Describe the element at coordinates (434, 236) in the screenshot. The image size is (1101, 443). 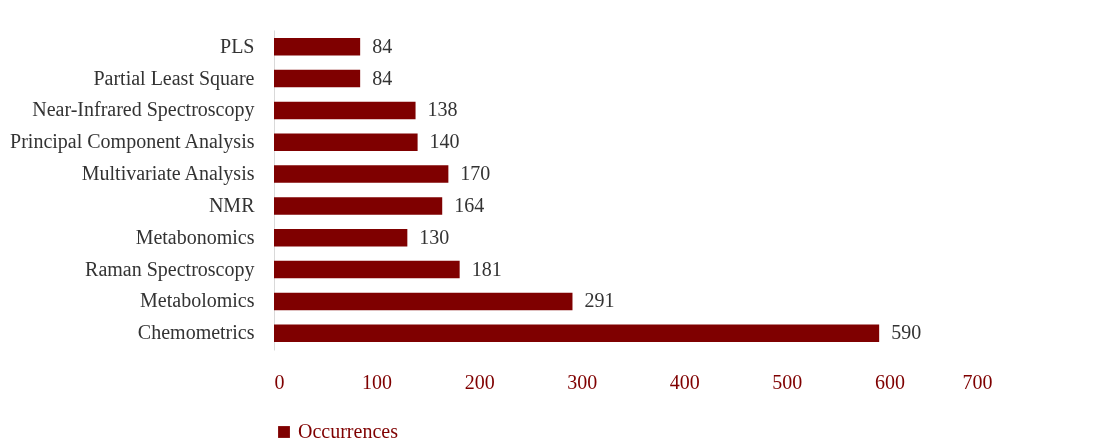
I see `data-label: 130` at that location.